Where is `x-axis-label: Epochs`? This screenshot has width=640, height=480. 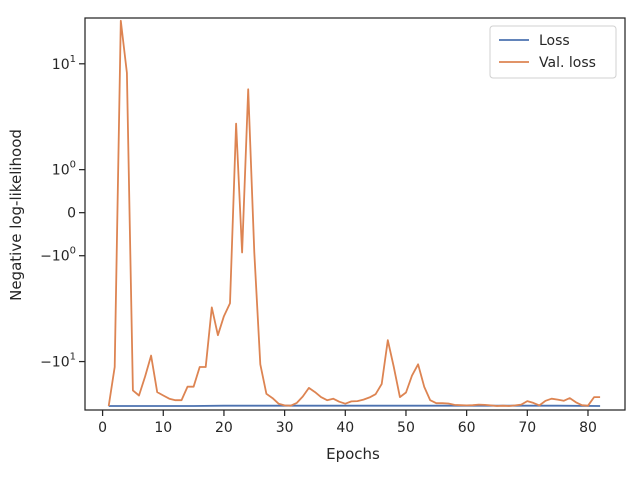 x-axis-label: Epochs is located at coordinates (353, 454).